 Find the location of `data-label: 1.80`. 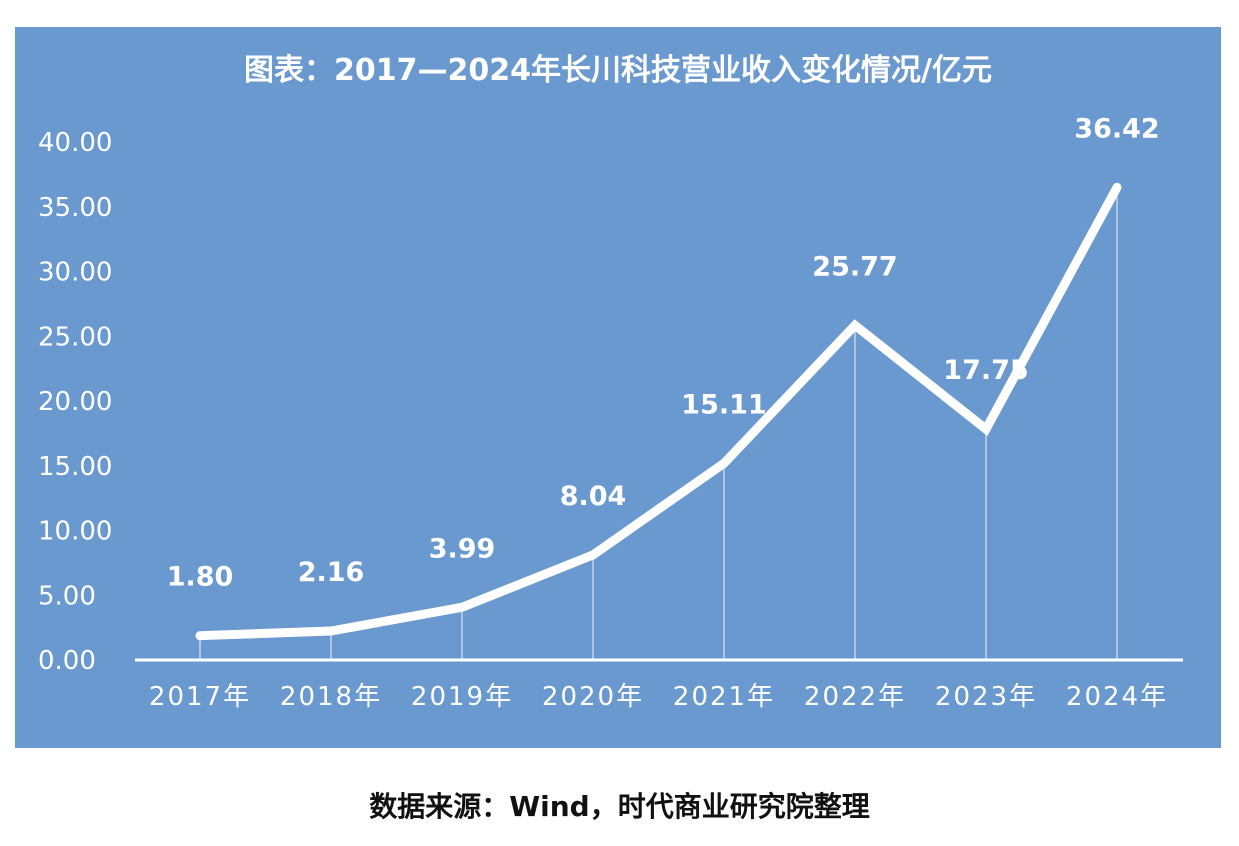

data-label: 1.80 is located at coordinates (200, 577).